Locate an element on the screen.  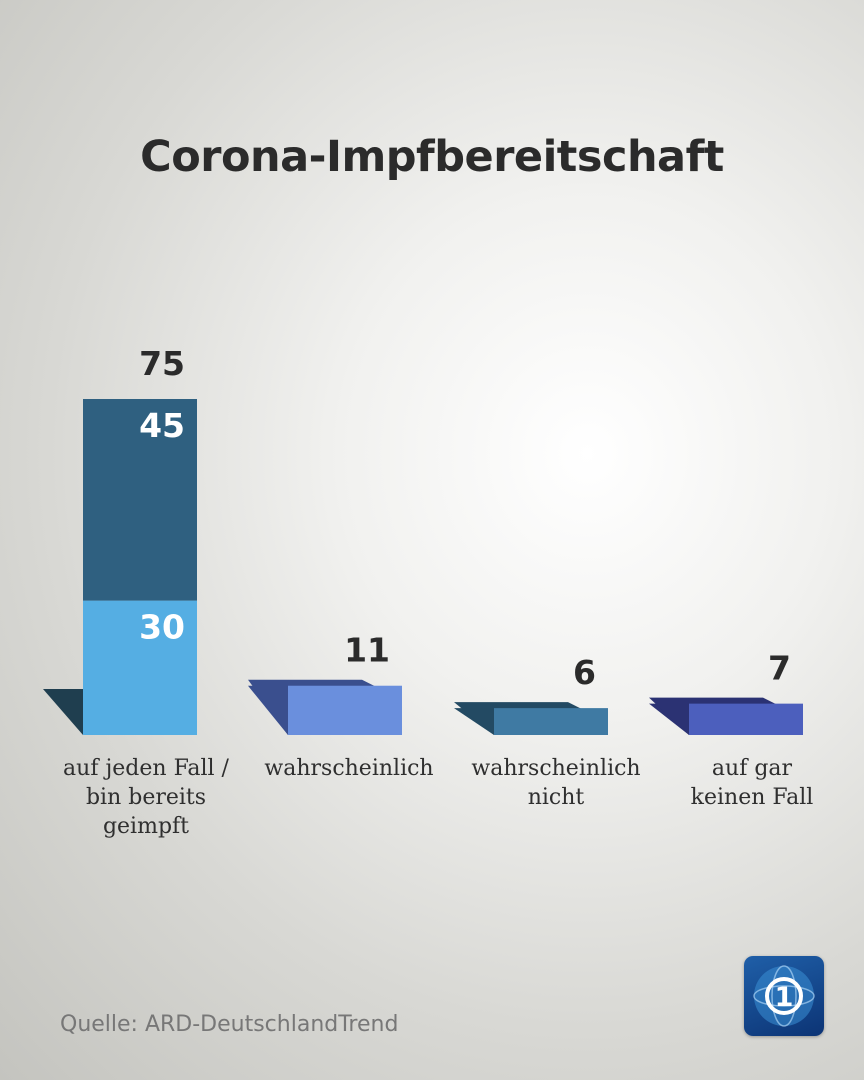
category-label-line: nicht is located at coordinates (556, 797).